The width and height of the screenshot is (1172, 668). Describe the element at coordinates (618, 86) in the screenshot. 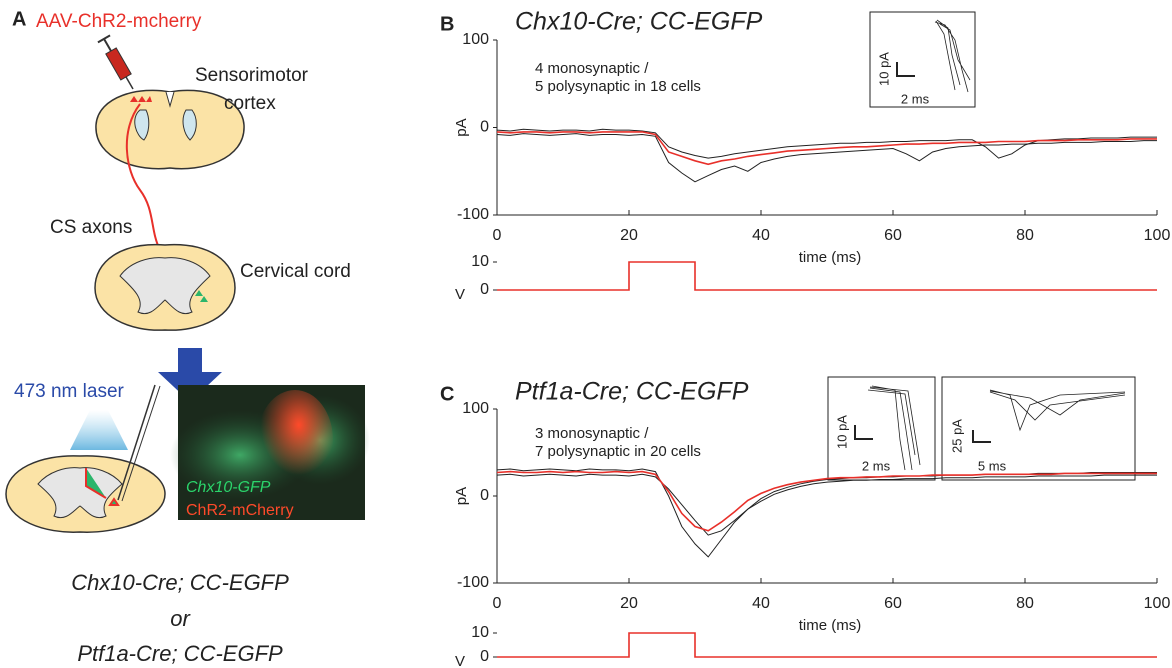

I see `annotation: 5 polysynaptic in 18 cells` at that location.